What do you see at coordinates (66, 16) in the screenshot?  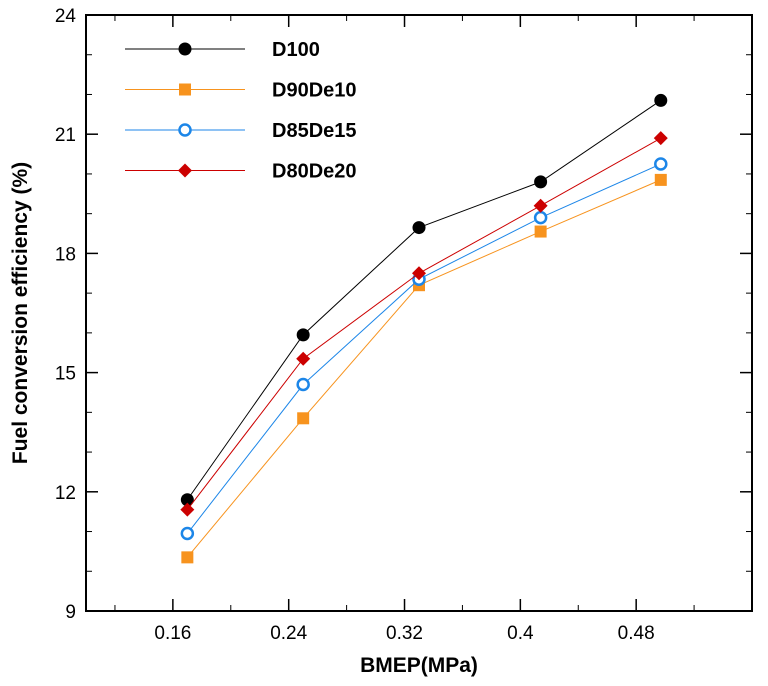 I see `y-tick-label: 24` at bounding box center [66, 16].